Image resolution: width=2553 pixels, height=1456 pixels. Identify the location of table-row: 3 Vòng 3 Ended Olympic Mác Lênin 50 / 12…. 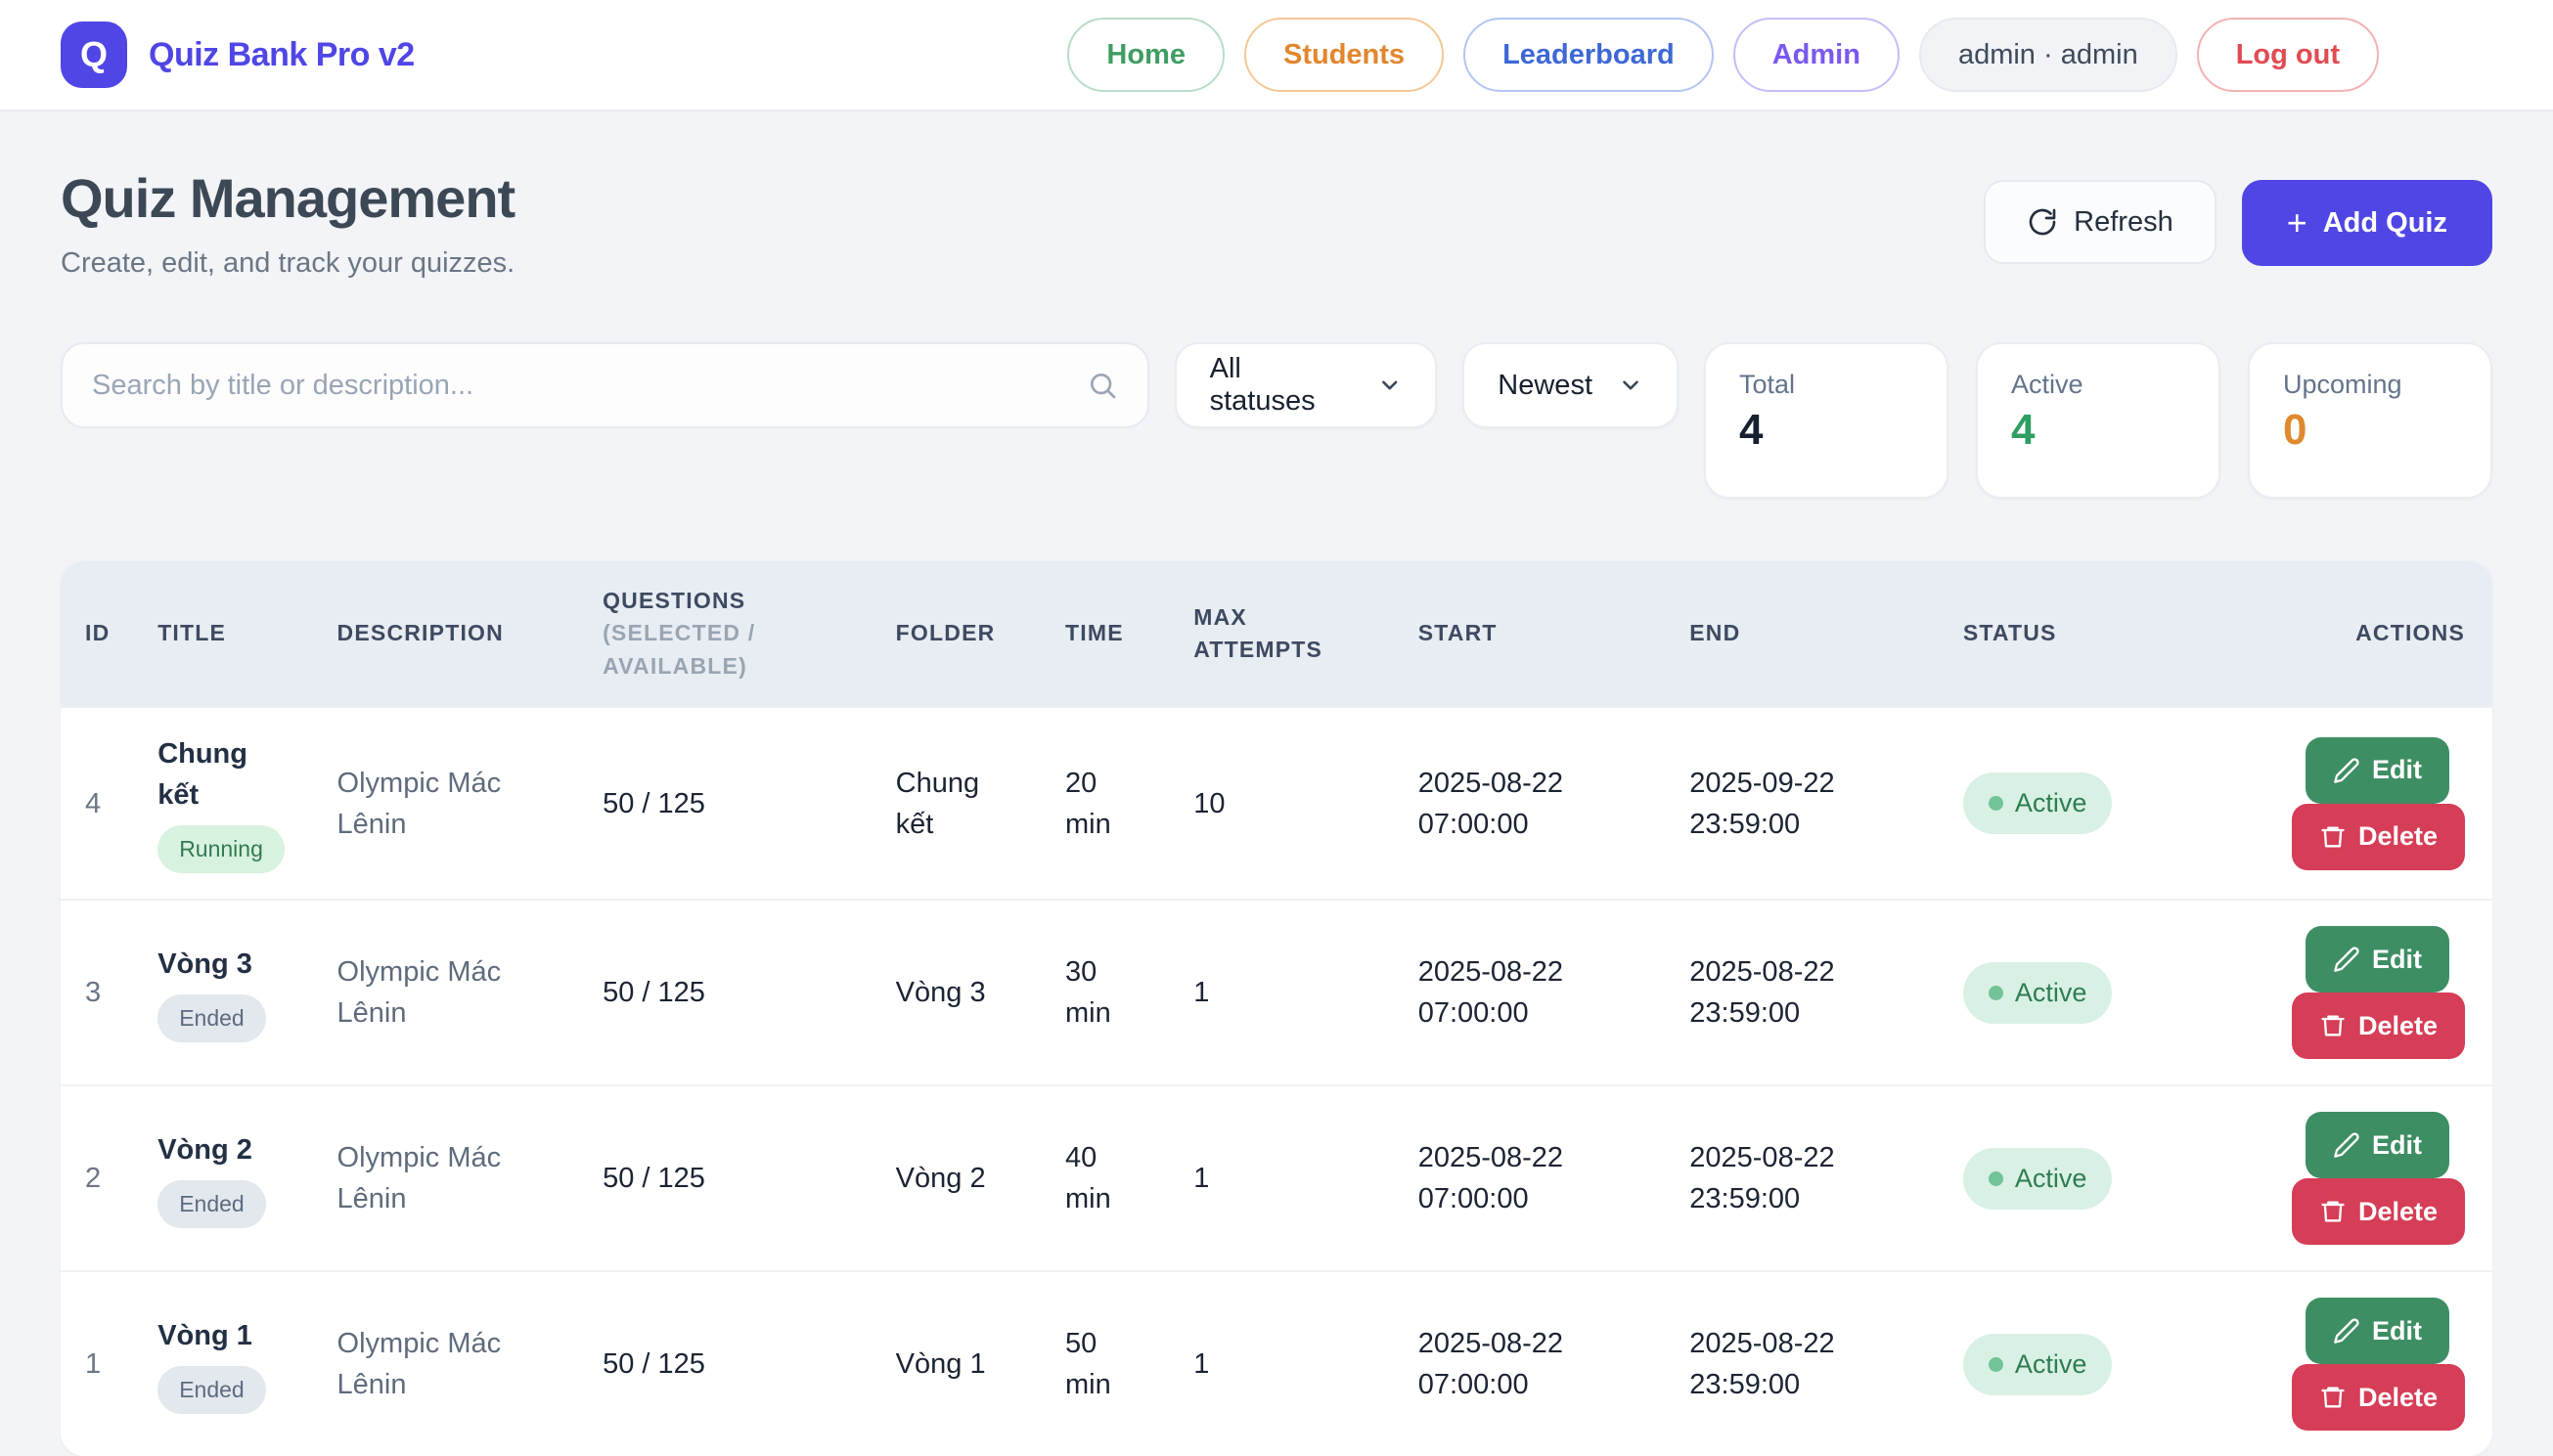
(1276, 991).